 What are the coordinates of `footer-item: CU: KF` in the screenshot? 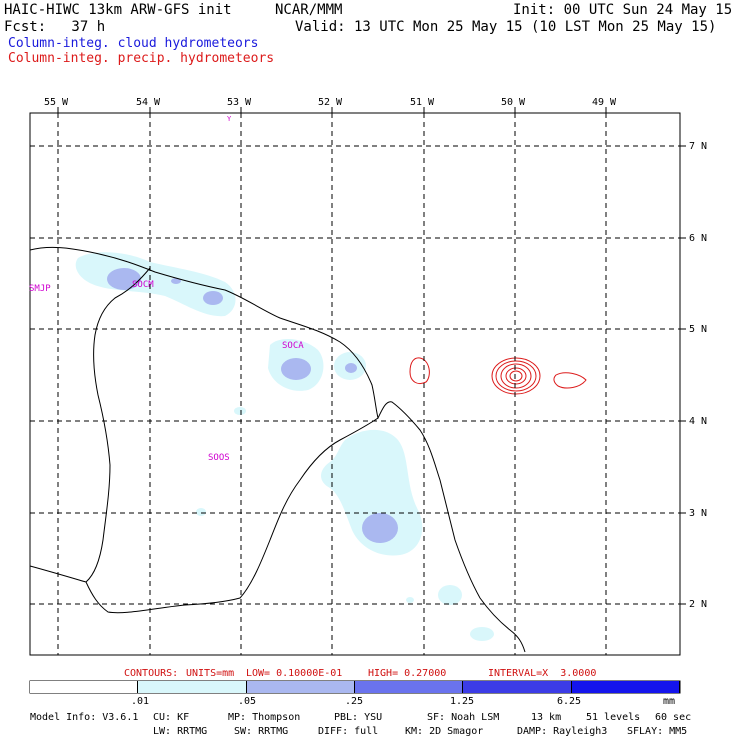 It's located at (171, 717).